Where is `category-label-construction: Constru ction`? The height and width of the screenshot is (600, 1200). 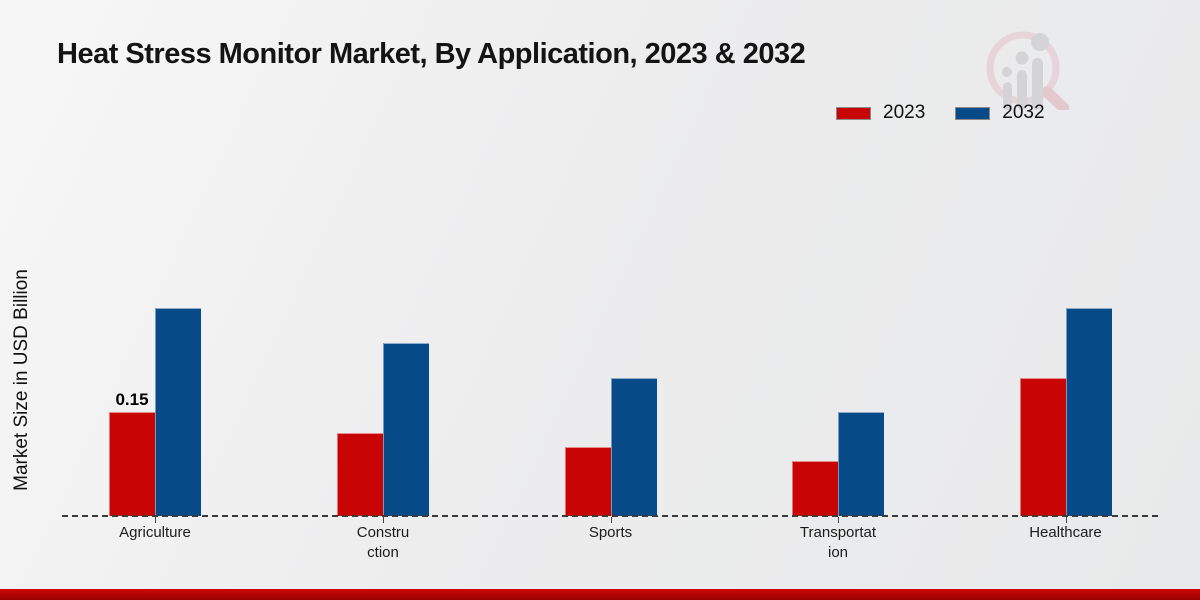 category-label-construction: Constru ction is located at coordinates (383, 542).